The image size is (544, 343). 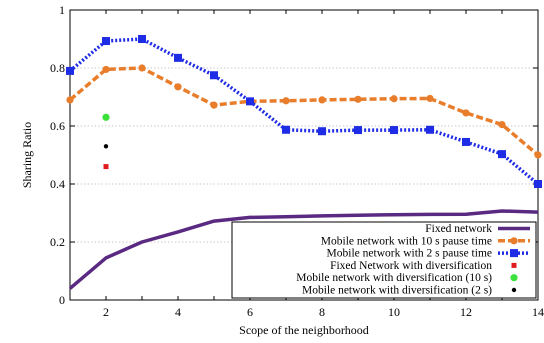 What do you see at coordinates (538, 312) in the screenshot?
I see `x-tick-label: 14` at bounding box center [538, 312].